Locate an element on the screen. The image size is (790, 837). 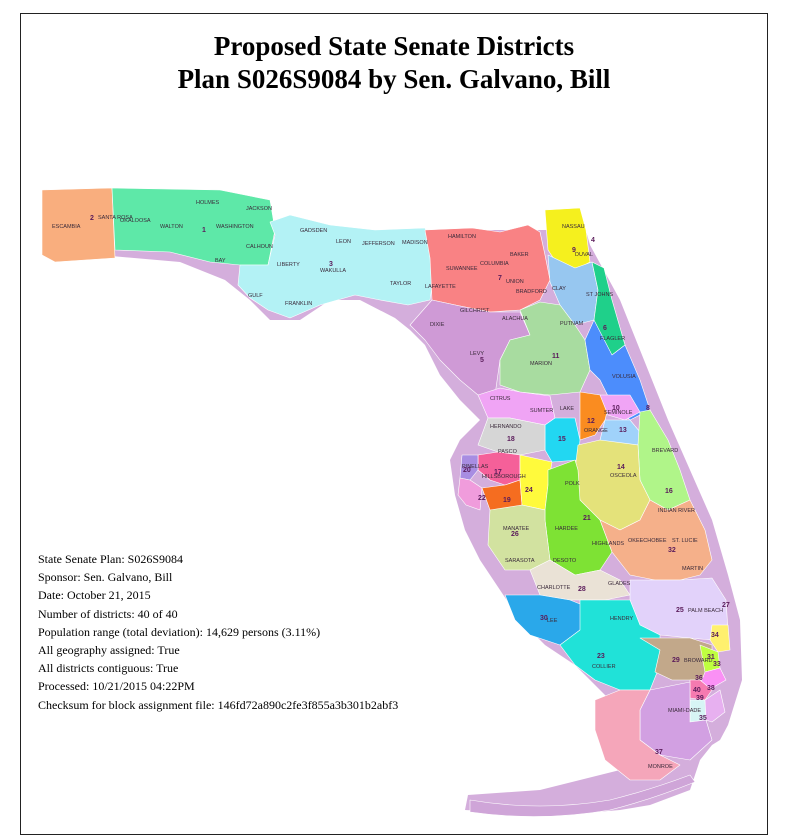
district-label-31: 31 is located at coordinates (711, 657).